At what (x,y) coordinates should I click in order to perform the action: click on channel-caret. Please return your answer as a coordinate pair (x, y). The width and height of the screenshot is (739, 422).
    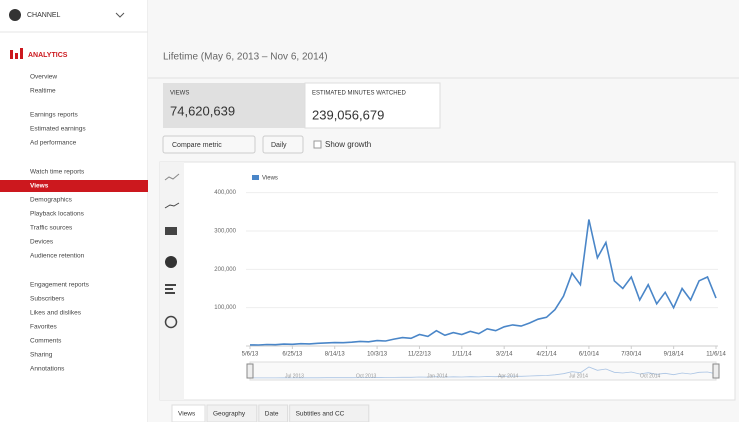
    Looking at the image, I should click on (120, 15).